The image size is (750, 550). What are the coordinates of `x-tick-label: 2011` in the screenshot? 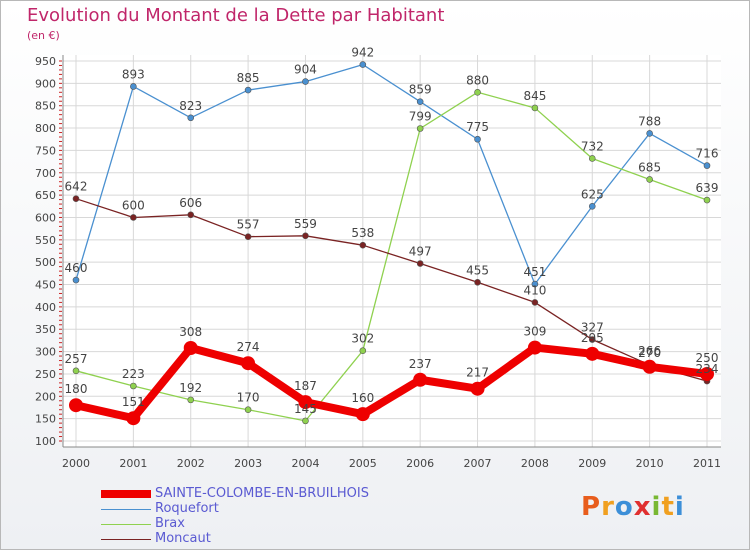 It's located at (707, 463).